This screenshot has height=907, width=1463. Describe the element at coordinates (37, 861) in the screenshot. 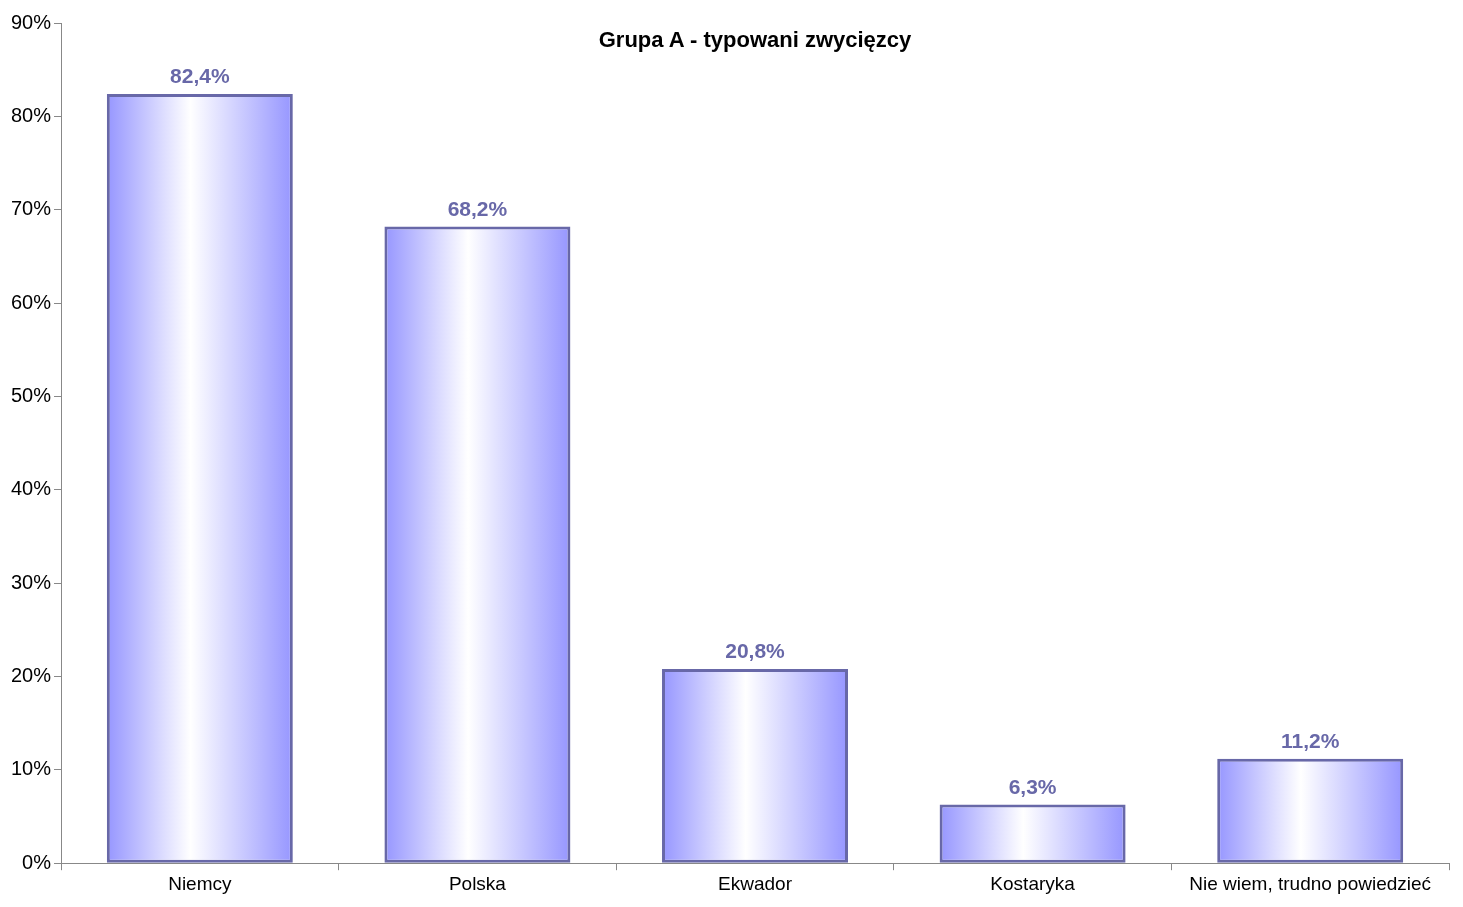

I see `y-tick-label: 0%` at that location.